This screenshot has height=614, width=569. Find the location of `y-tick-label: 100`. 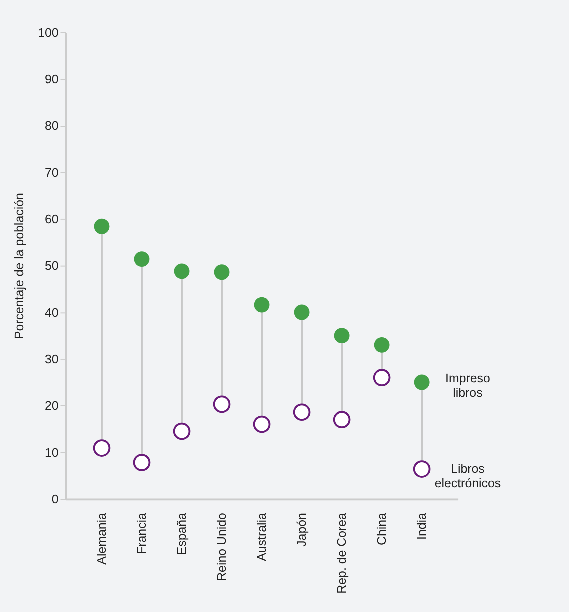

y-tick-label: 100 is located at coordinates (48, 33).